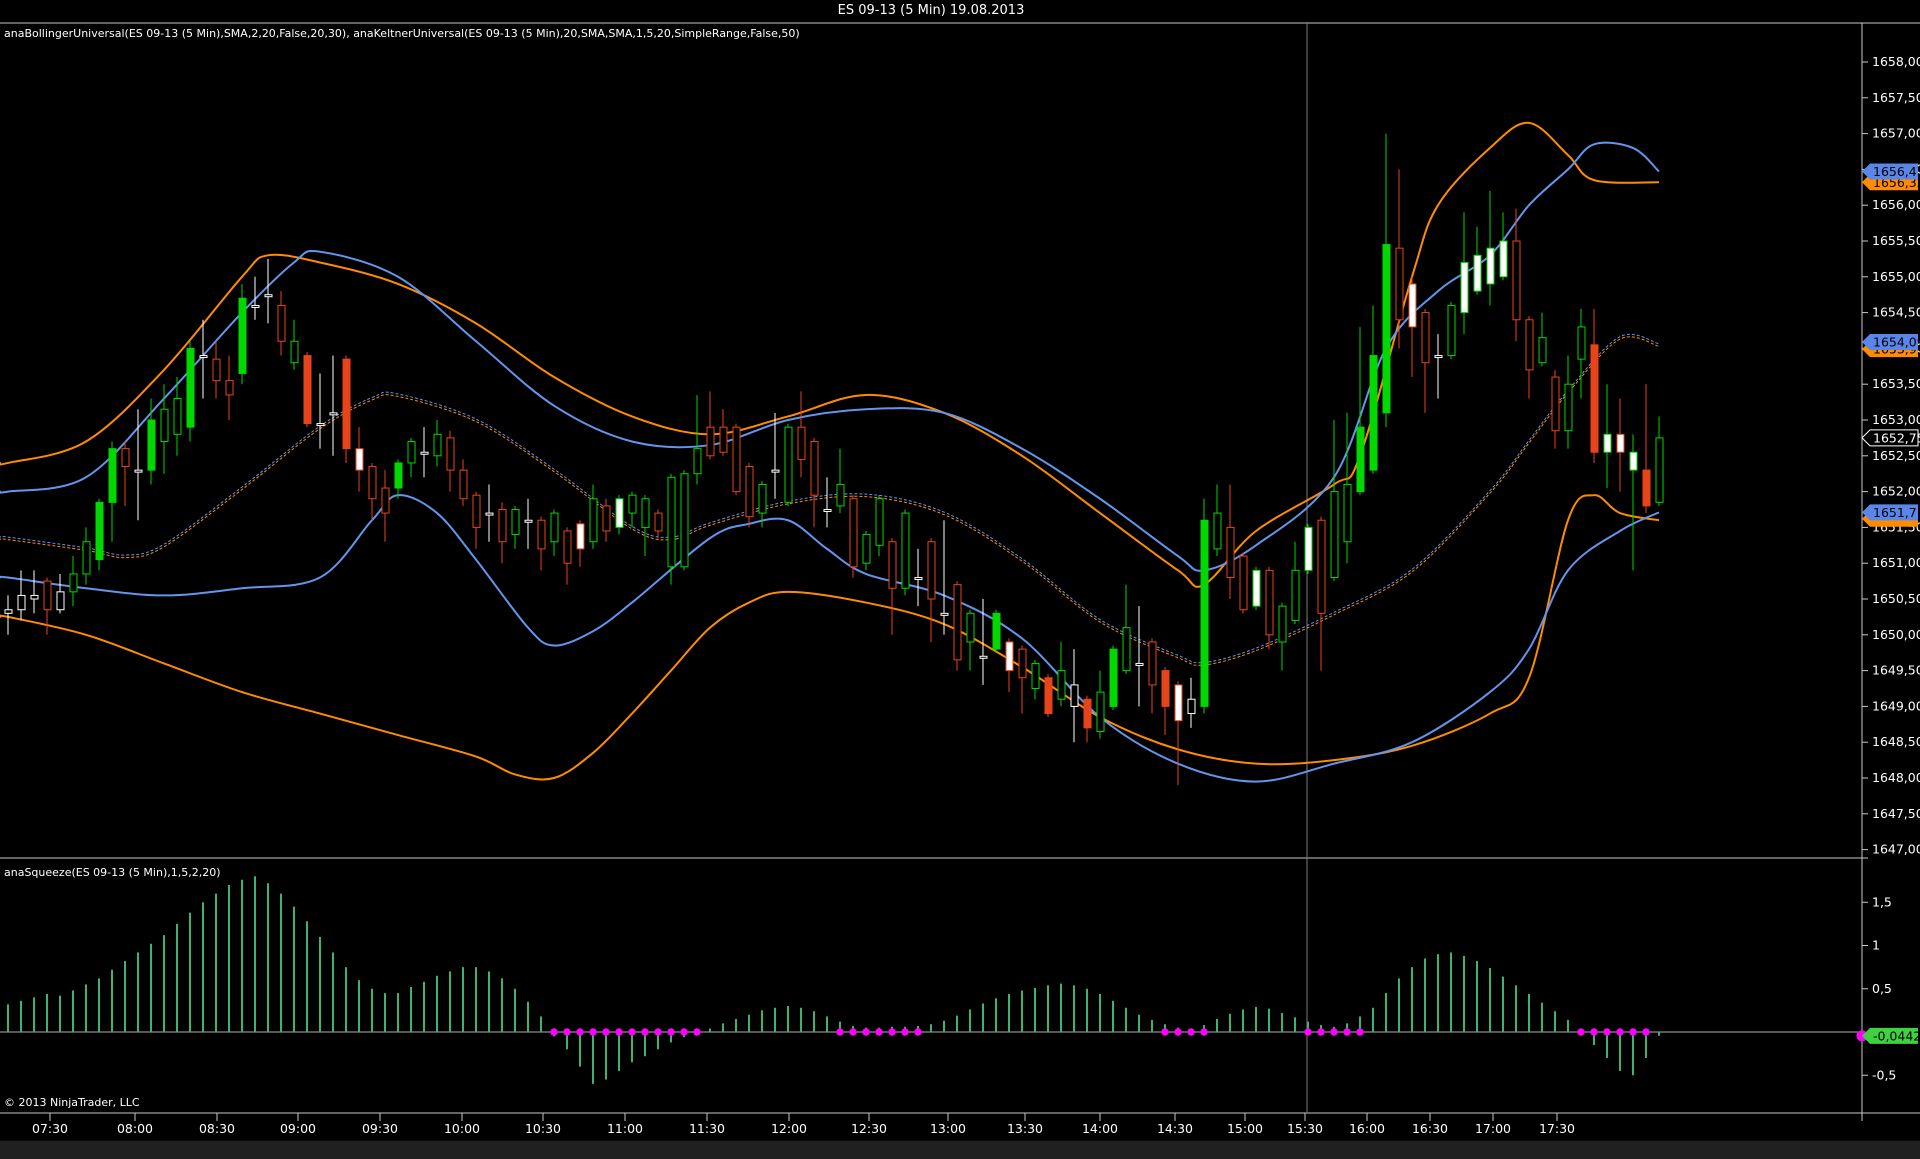 The height and width of the screenshot is (1159, 1920). What do you see at coordinates (1896, 312) in the screenshot?
I see `price-tick-label: 1654,50` at bounding box center [1896, 312].